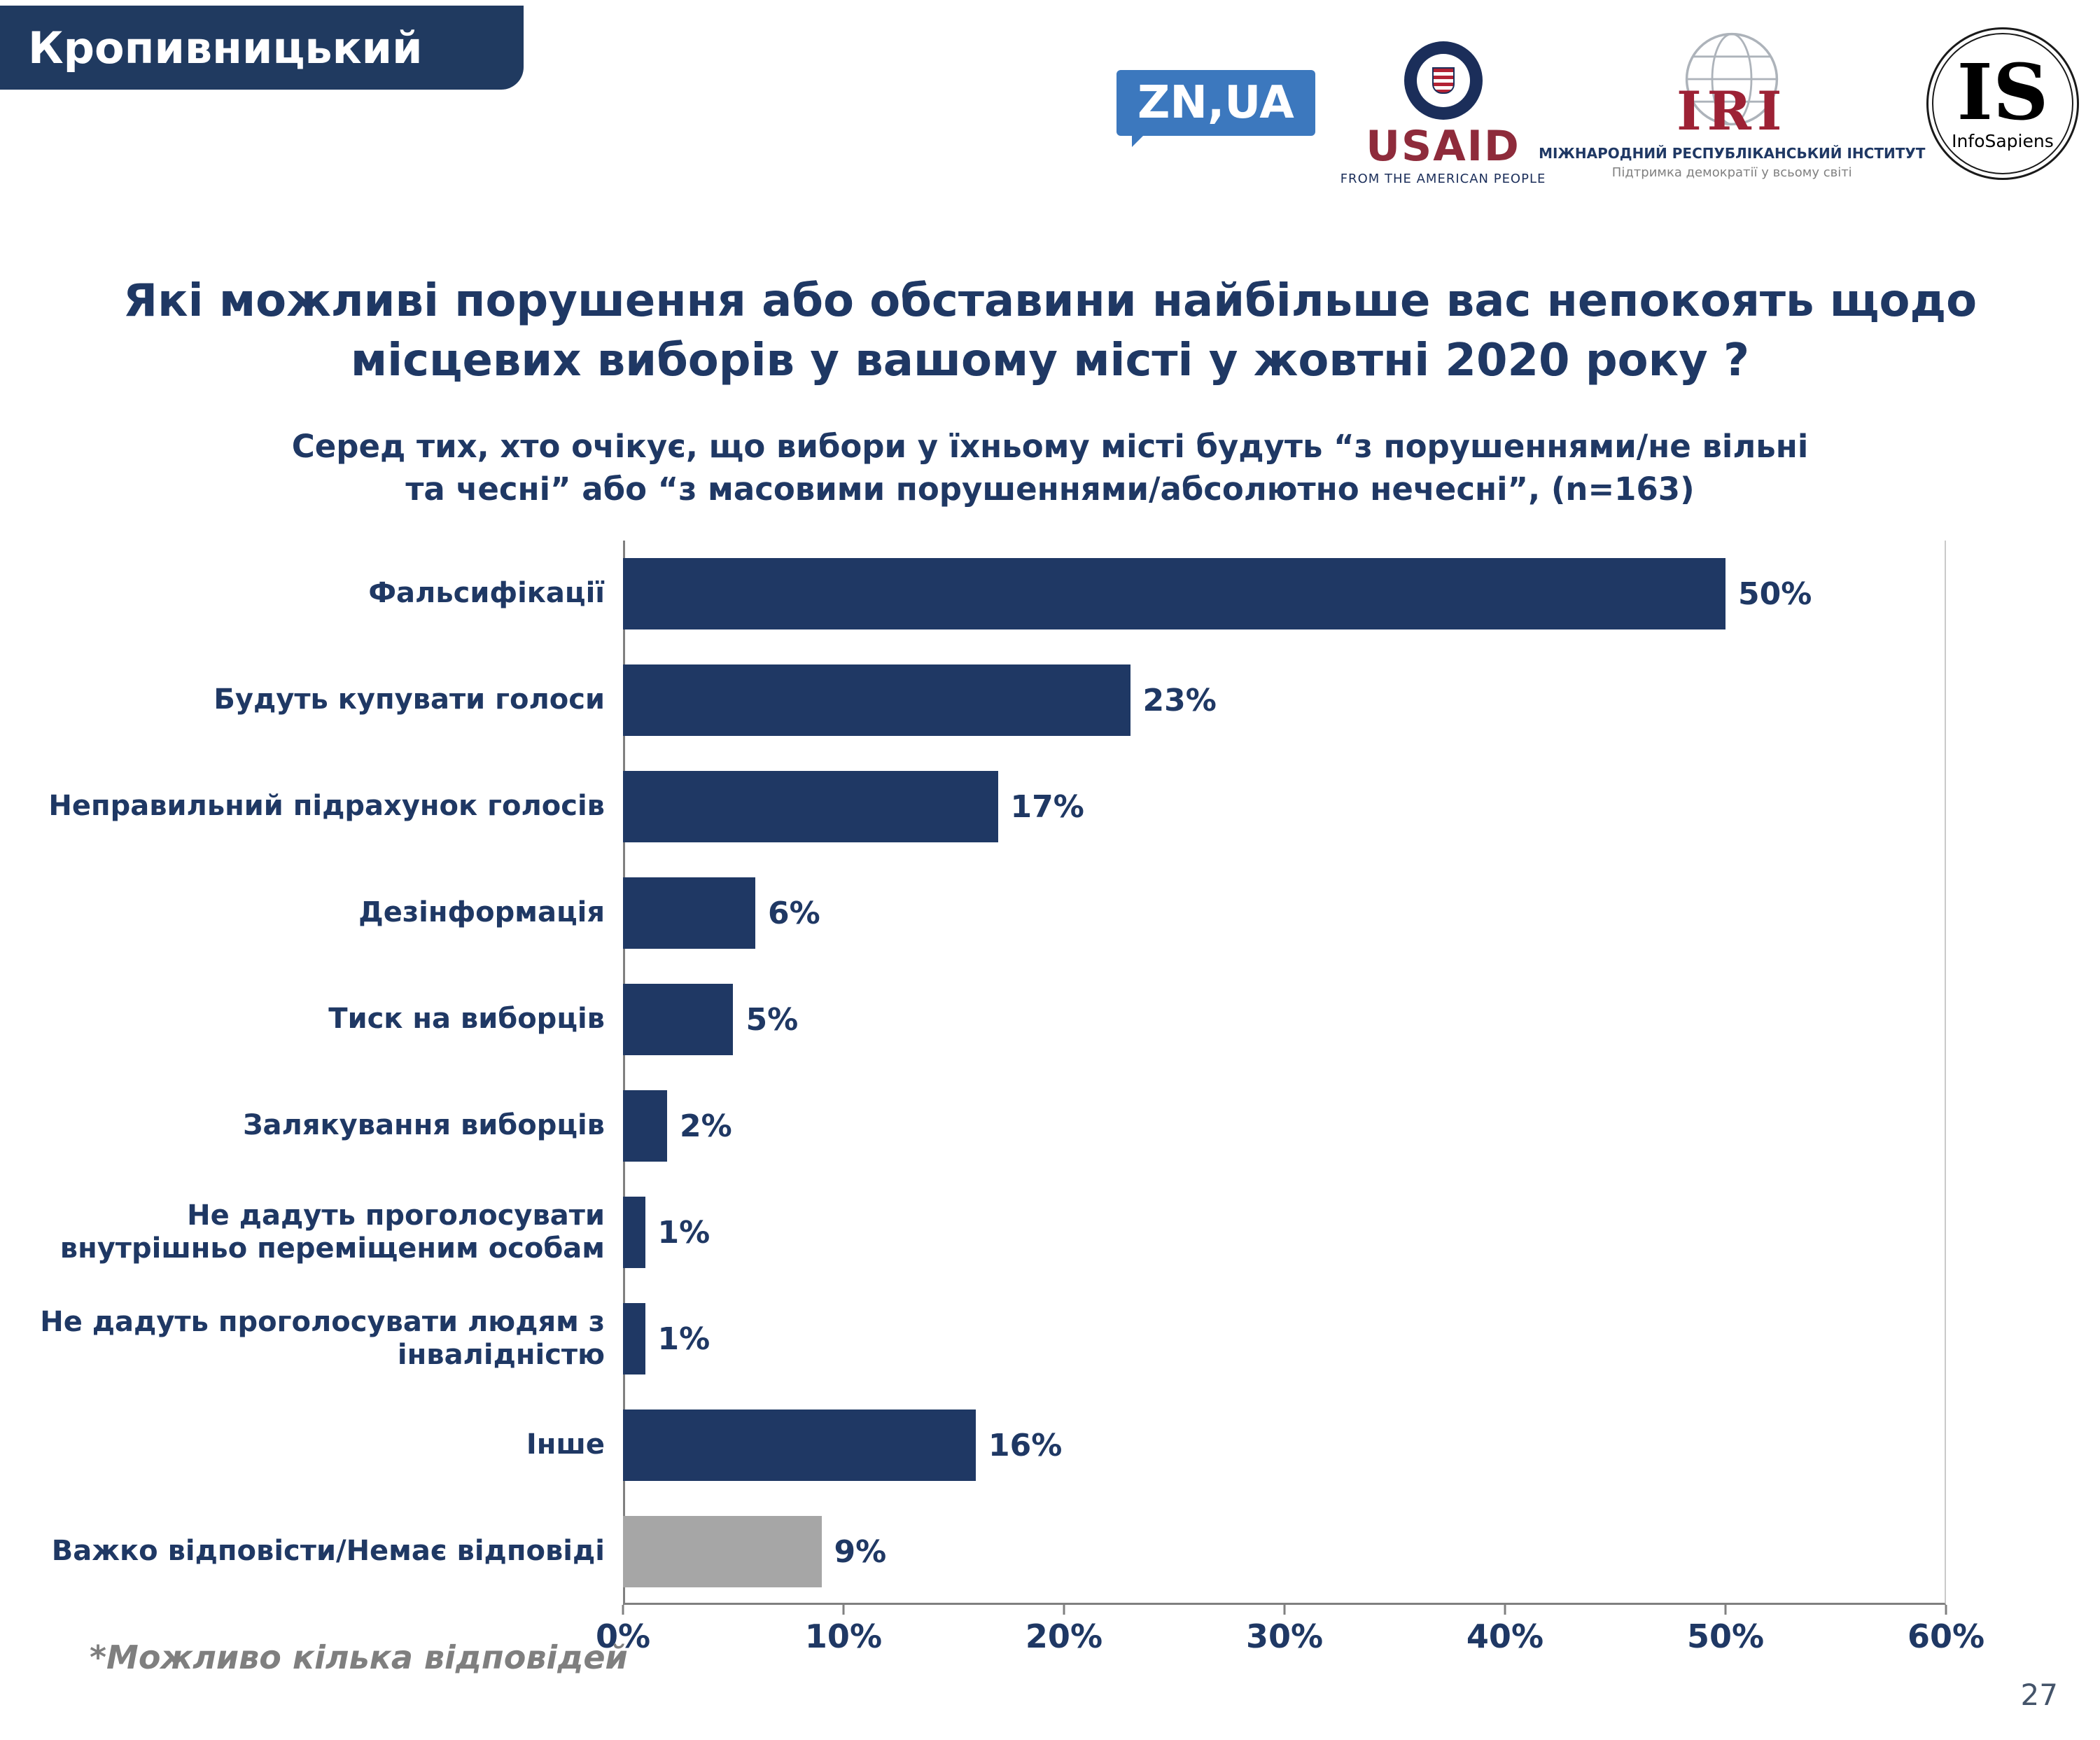 This screenshot has height=1740, width=2100. Describe the element at coordinates (623, 1636) in the screenshot. I see `x-tick-label: 0%` at that location.